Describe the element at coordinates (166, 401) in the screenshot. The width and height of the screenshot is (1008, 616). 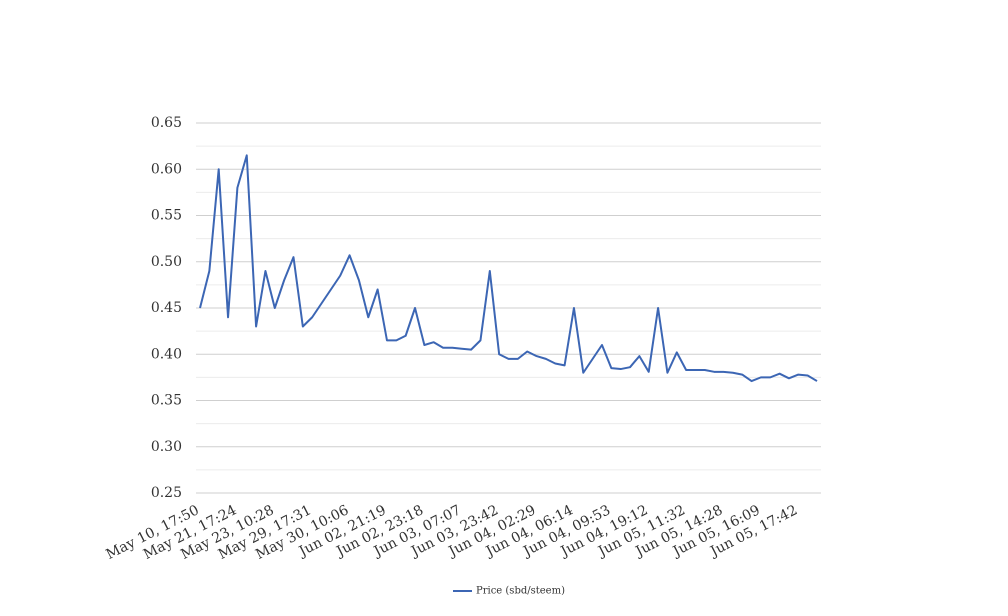
I see `y-tick-label: 0.35` at that location.